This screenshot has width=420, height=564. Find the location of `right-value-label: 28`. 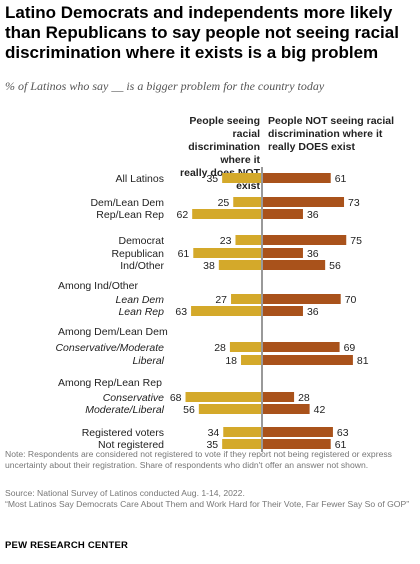

right-value-label: 28 is located at coordinates (304, 398).